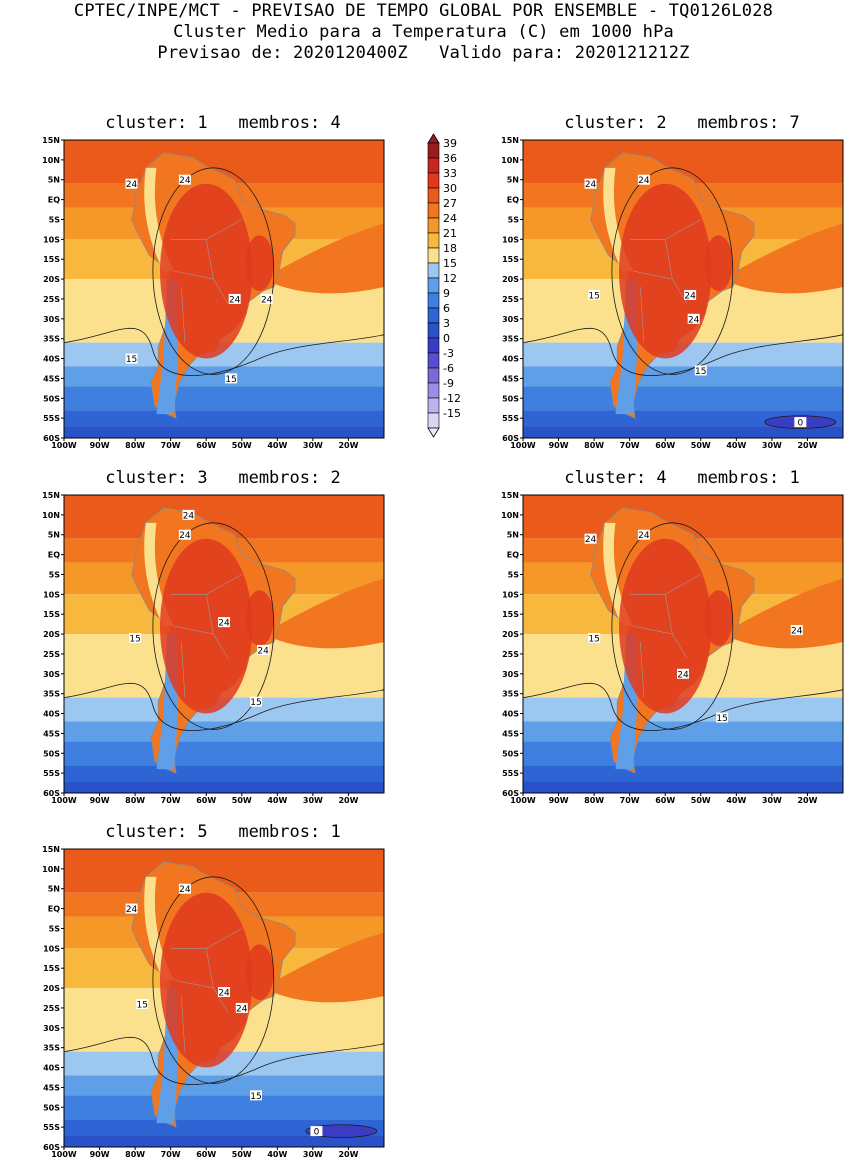 The image size is (847, 1161). I want to click on colorbar-level-label: 36, so click(450, 158).